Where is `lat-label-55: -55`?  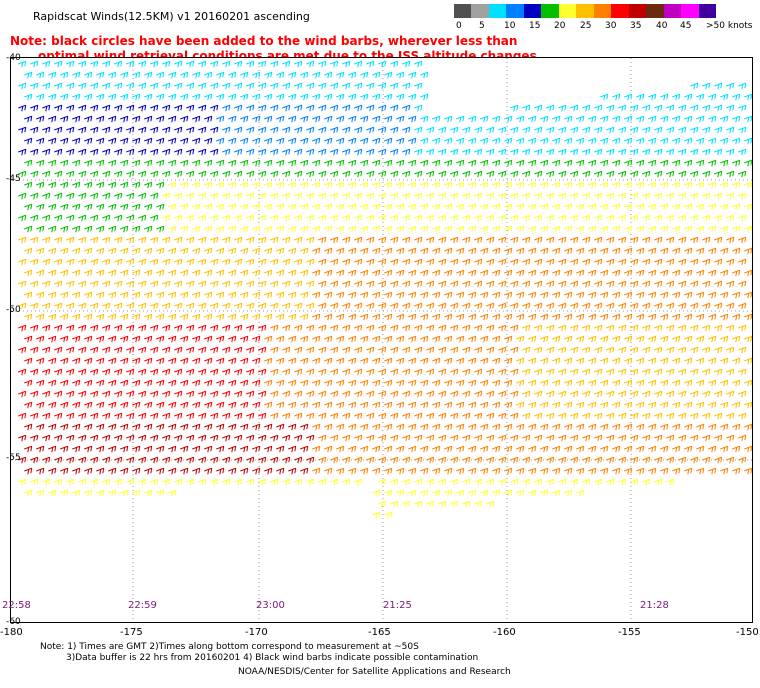
lat-label-55: -55 is located at coordinates (13, 458).